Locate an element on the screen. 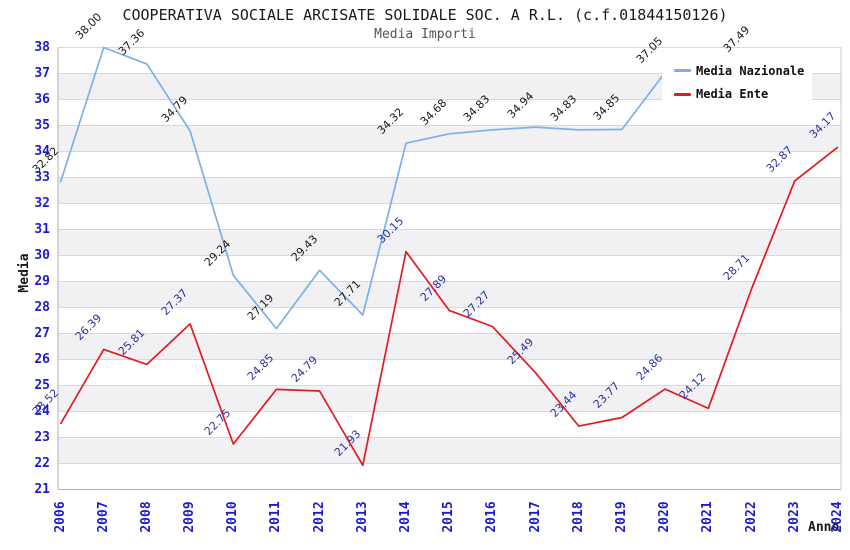 The width and height of the screenshot is (850, 550). legend: Media Nazionale Media Ente is located at coordinates (737, 82).